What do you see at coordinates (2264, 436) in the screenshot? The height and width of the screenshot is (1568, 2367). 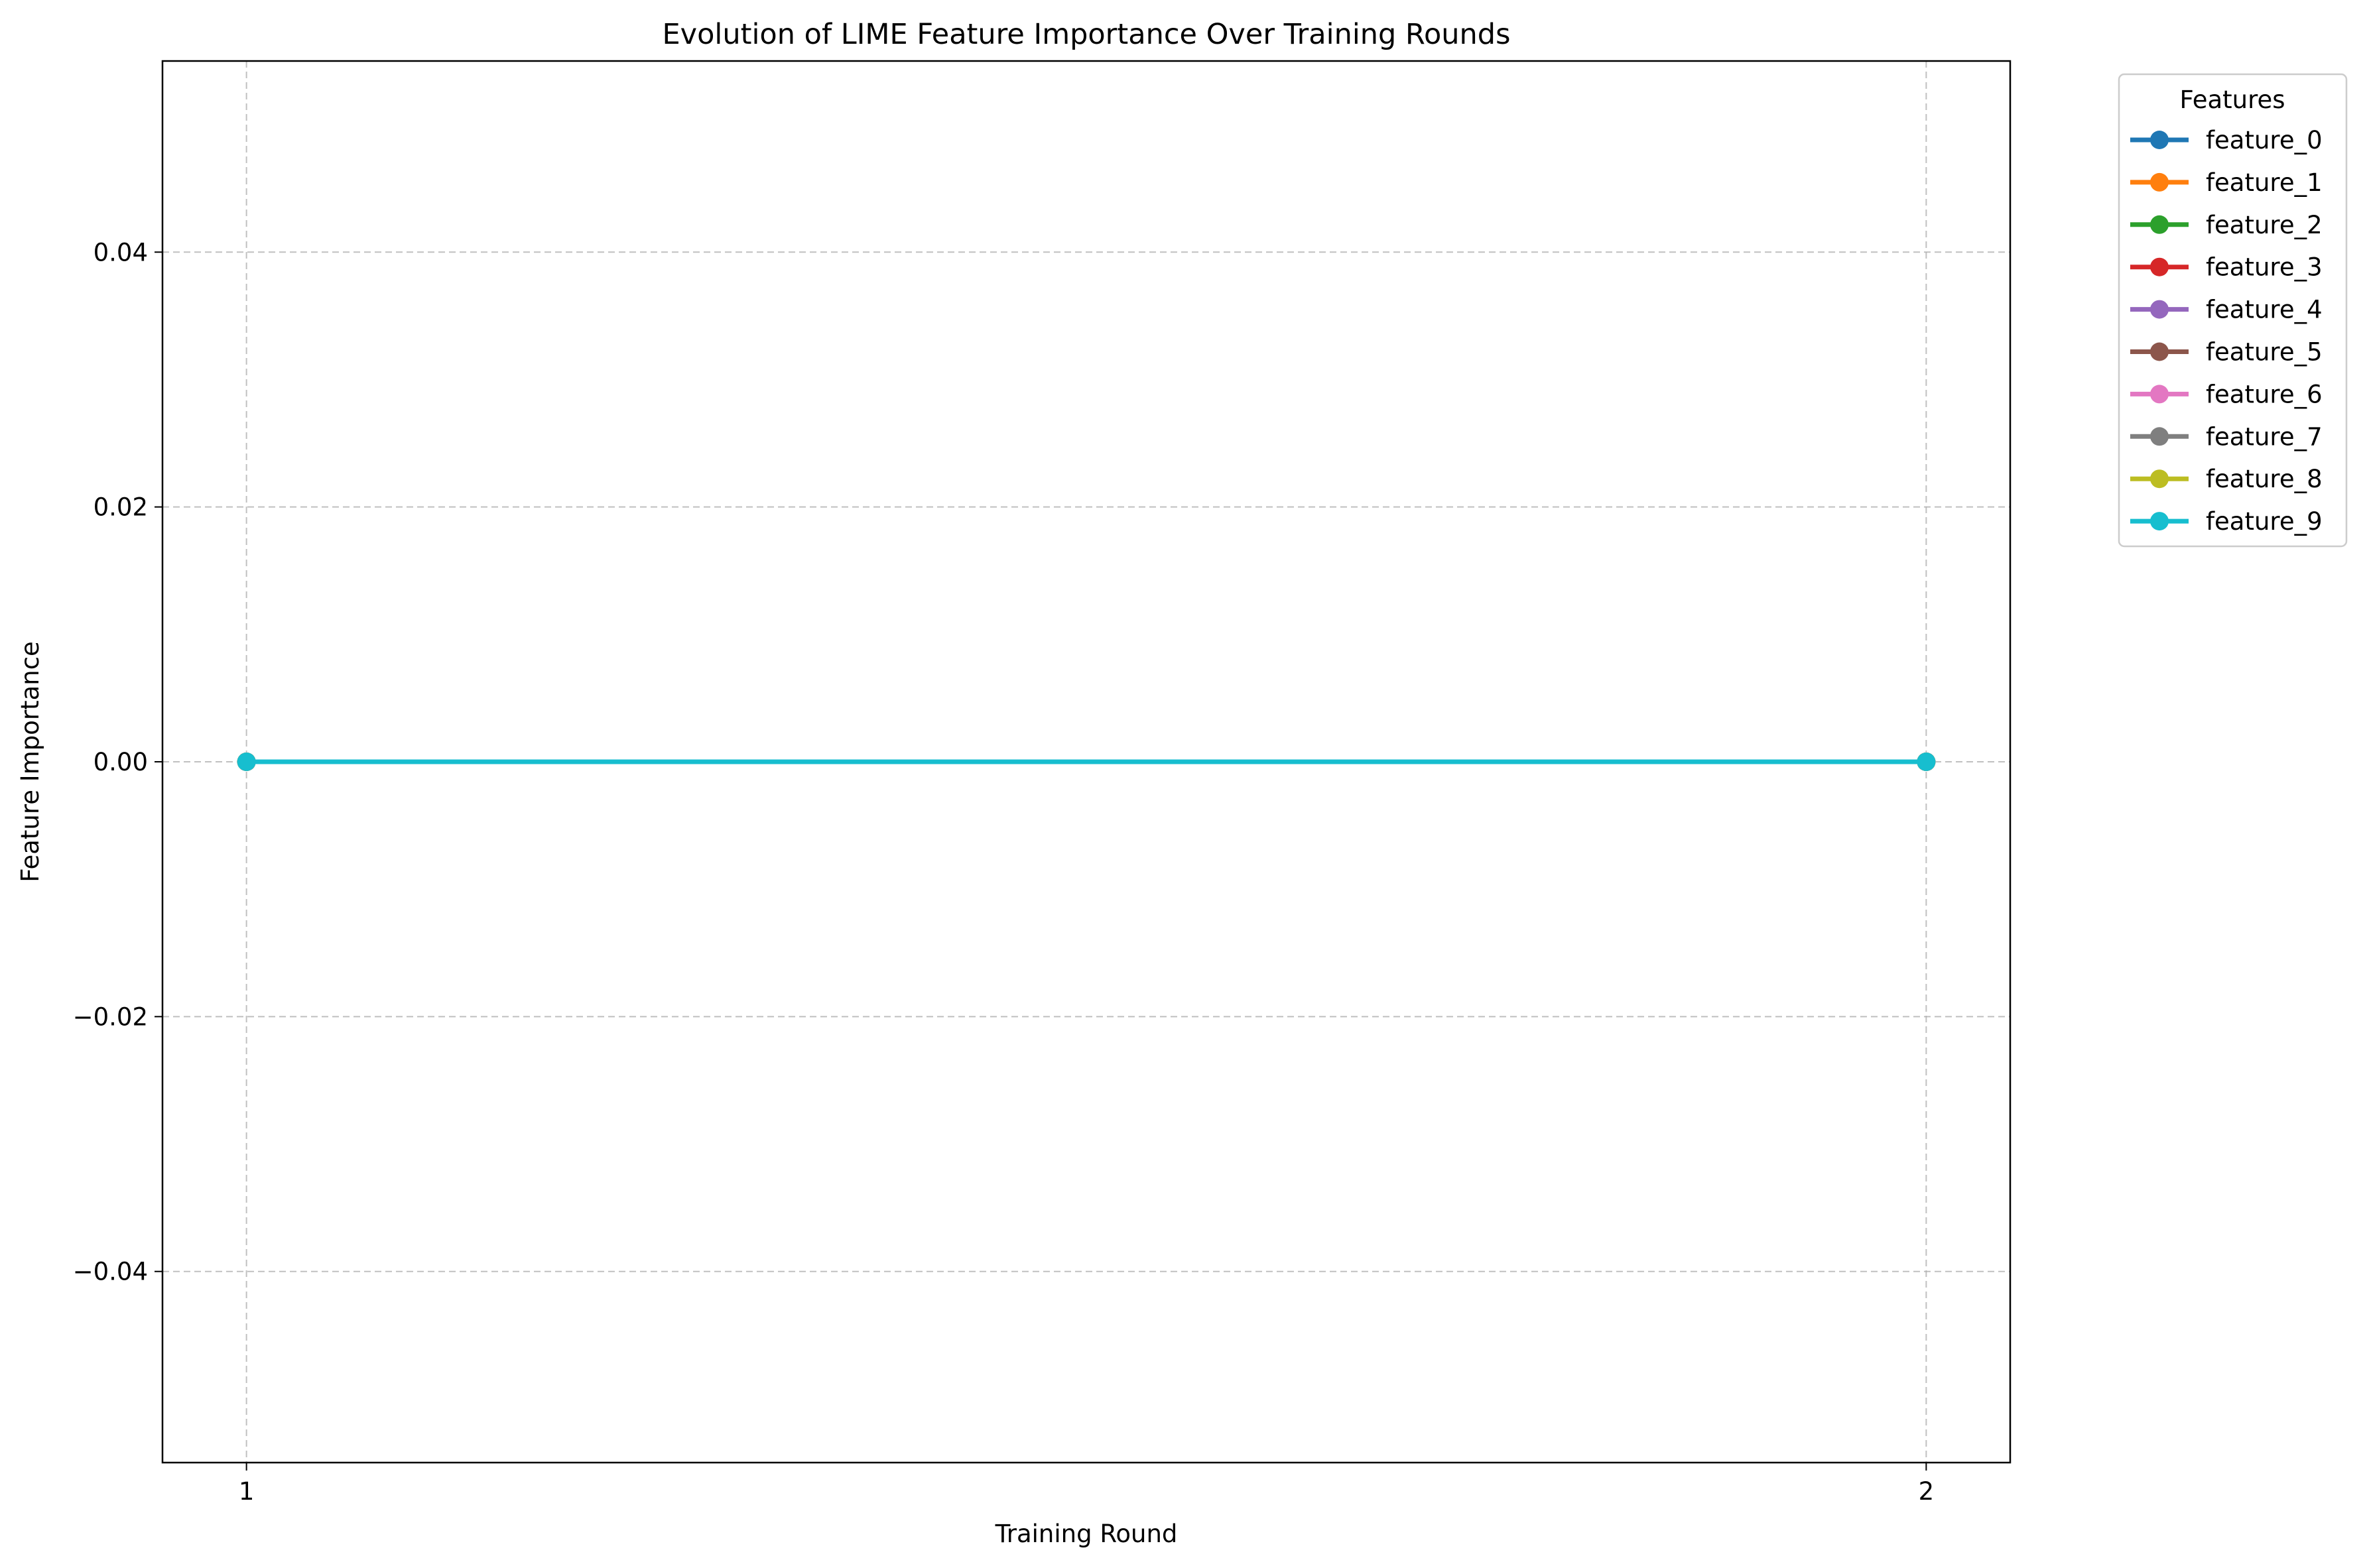 I see `legend-label: feature_7` at bounding box center [2264, 436].